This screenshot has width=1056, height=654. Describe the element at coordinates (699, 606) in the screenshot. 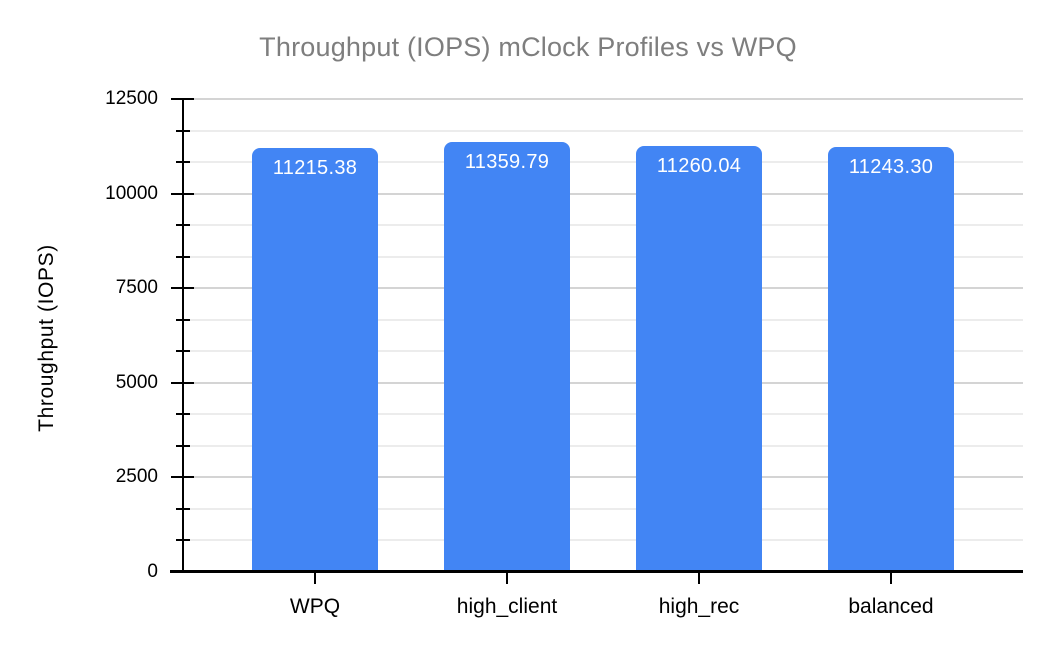

I see `x-axis-category-label: high_rec` at that location.